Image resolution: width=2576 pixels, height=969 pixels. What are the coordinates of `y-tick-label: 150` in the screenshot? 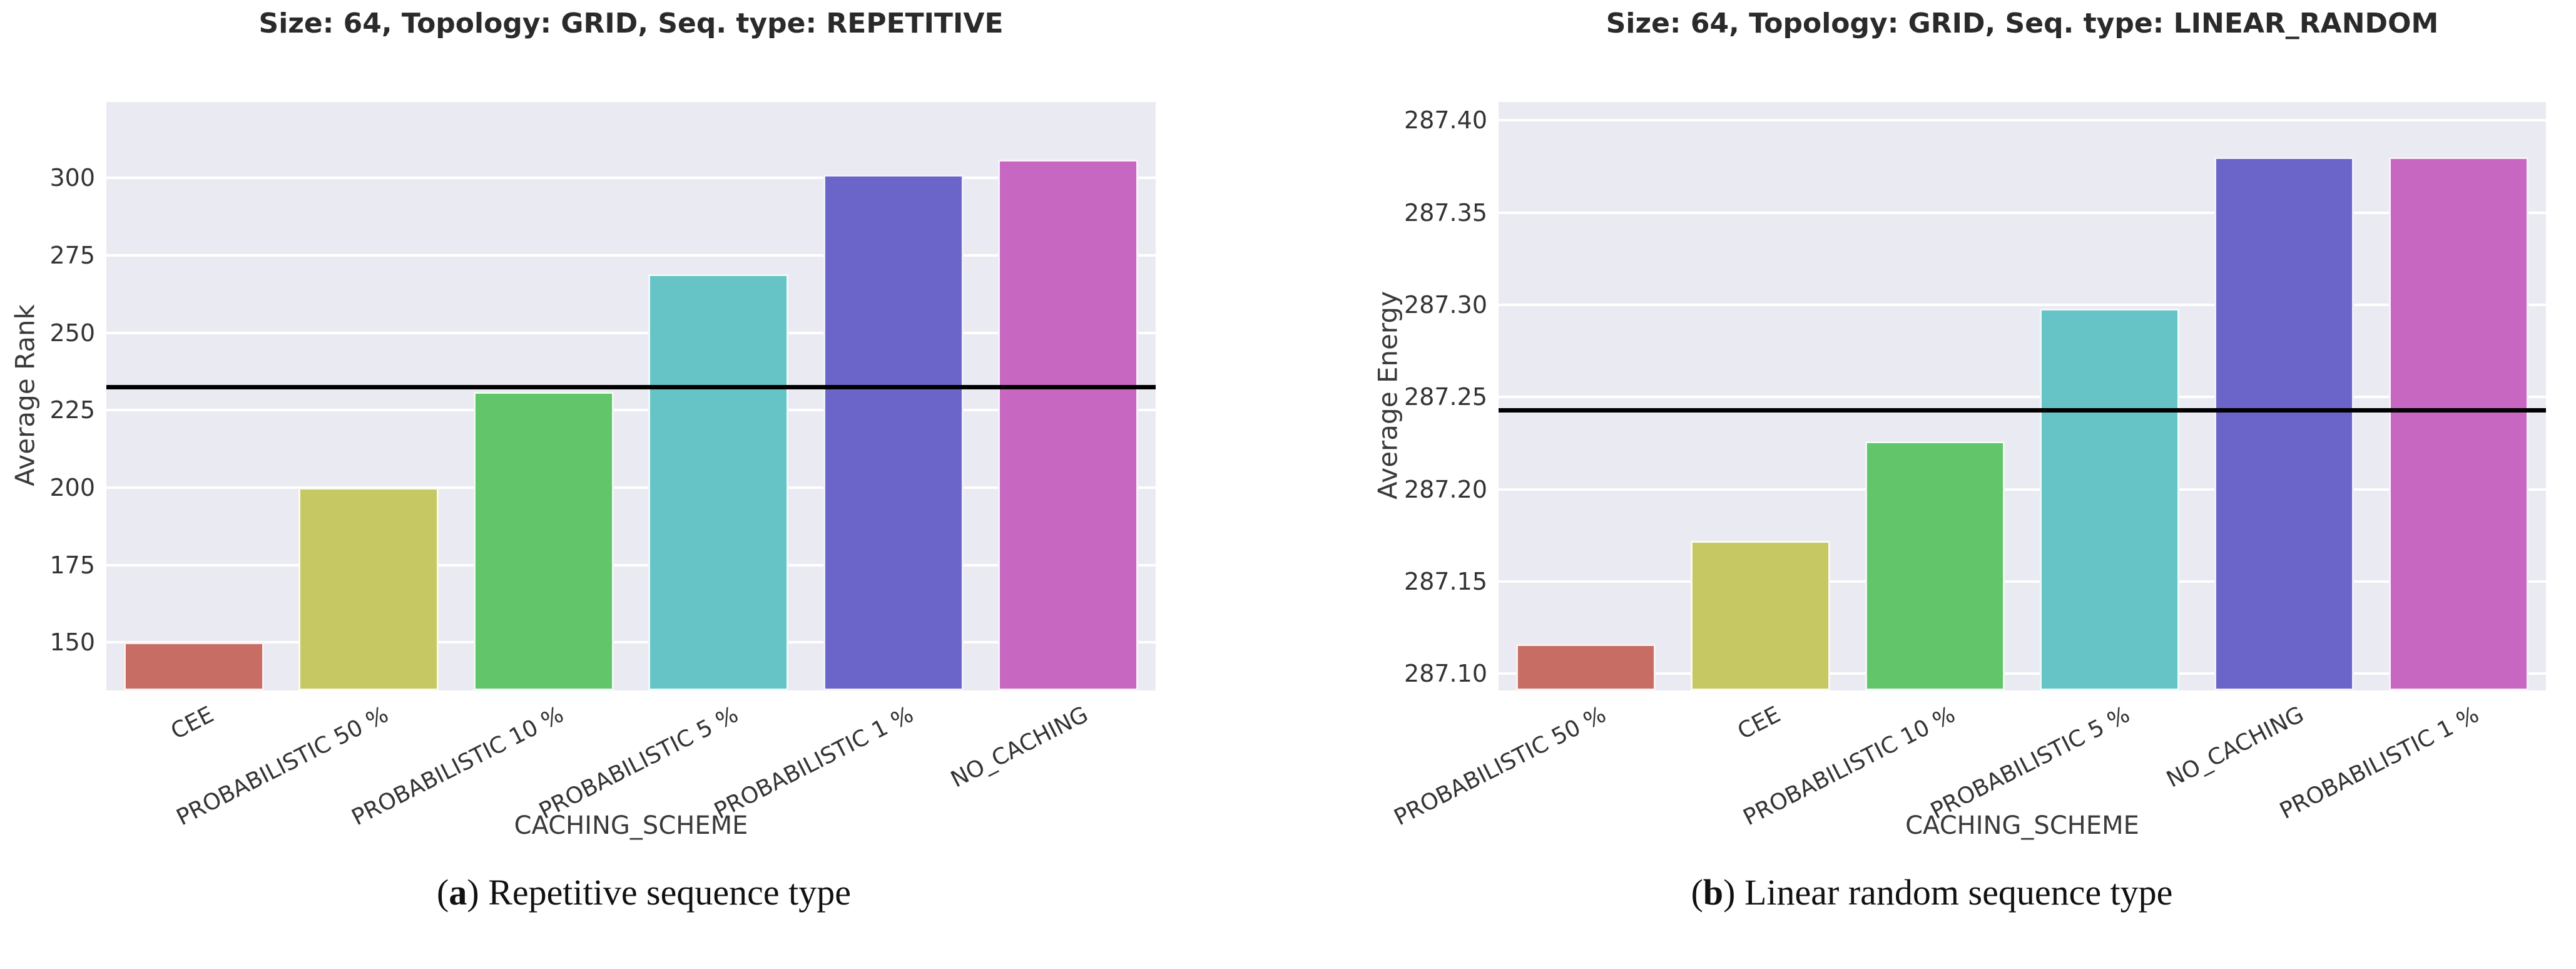 It's located at (72, 642).